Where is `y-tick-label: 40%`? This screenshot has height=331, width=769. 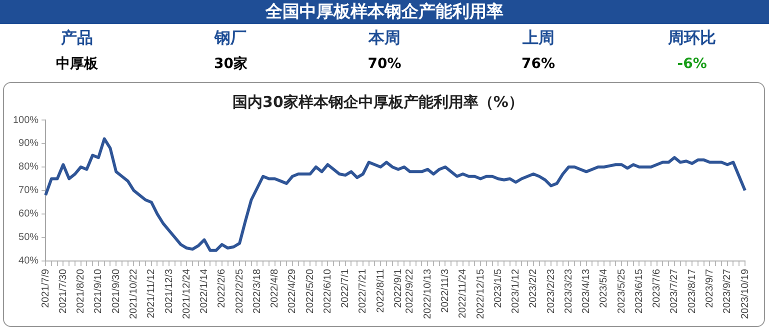
y-tick-label: 40% is located at coordinates (28, 261).